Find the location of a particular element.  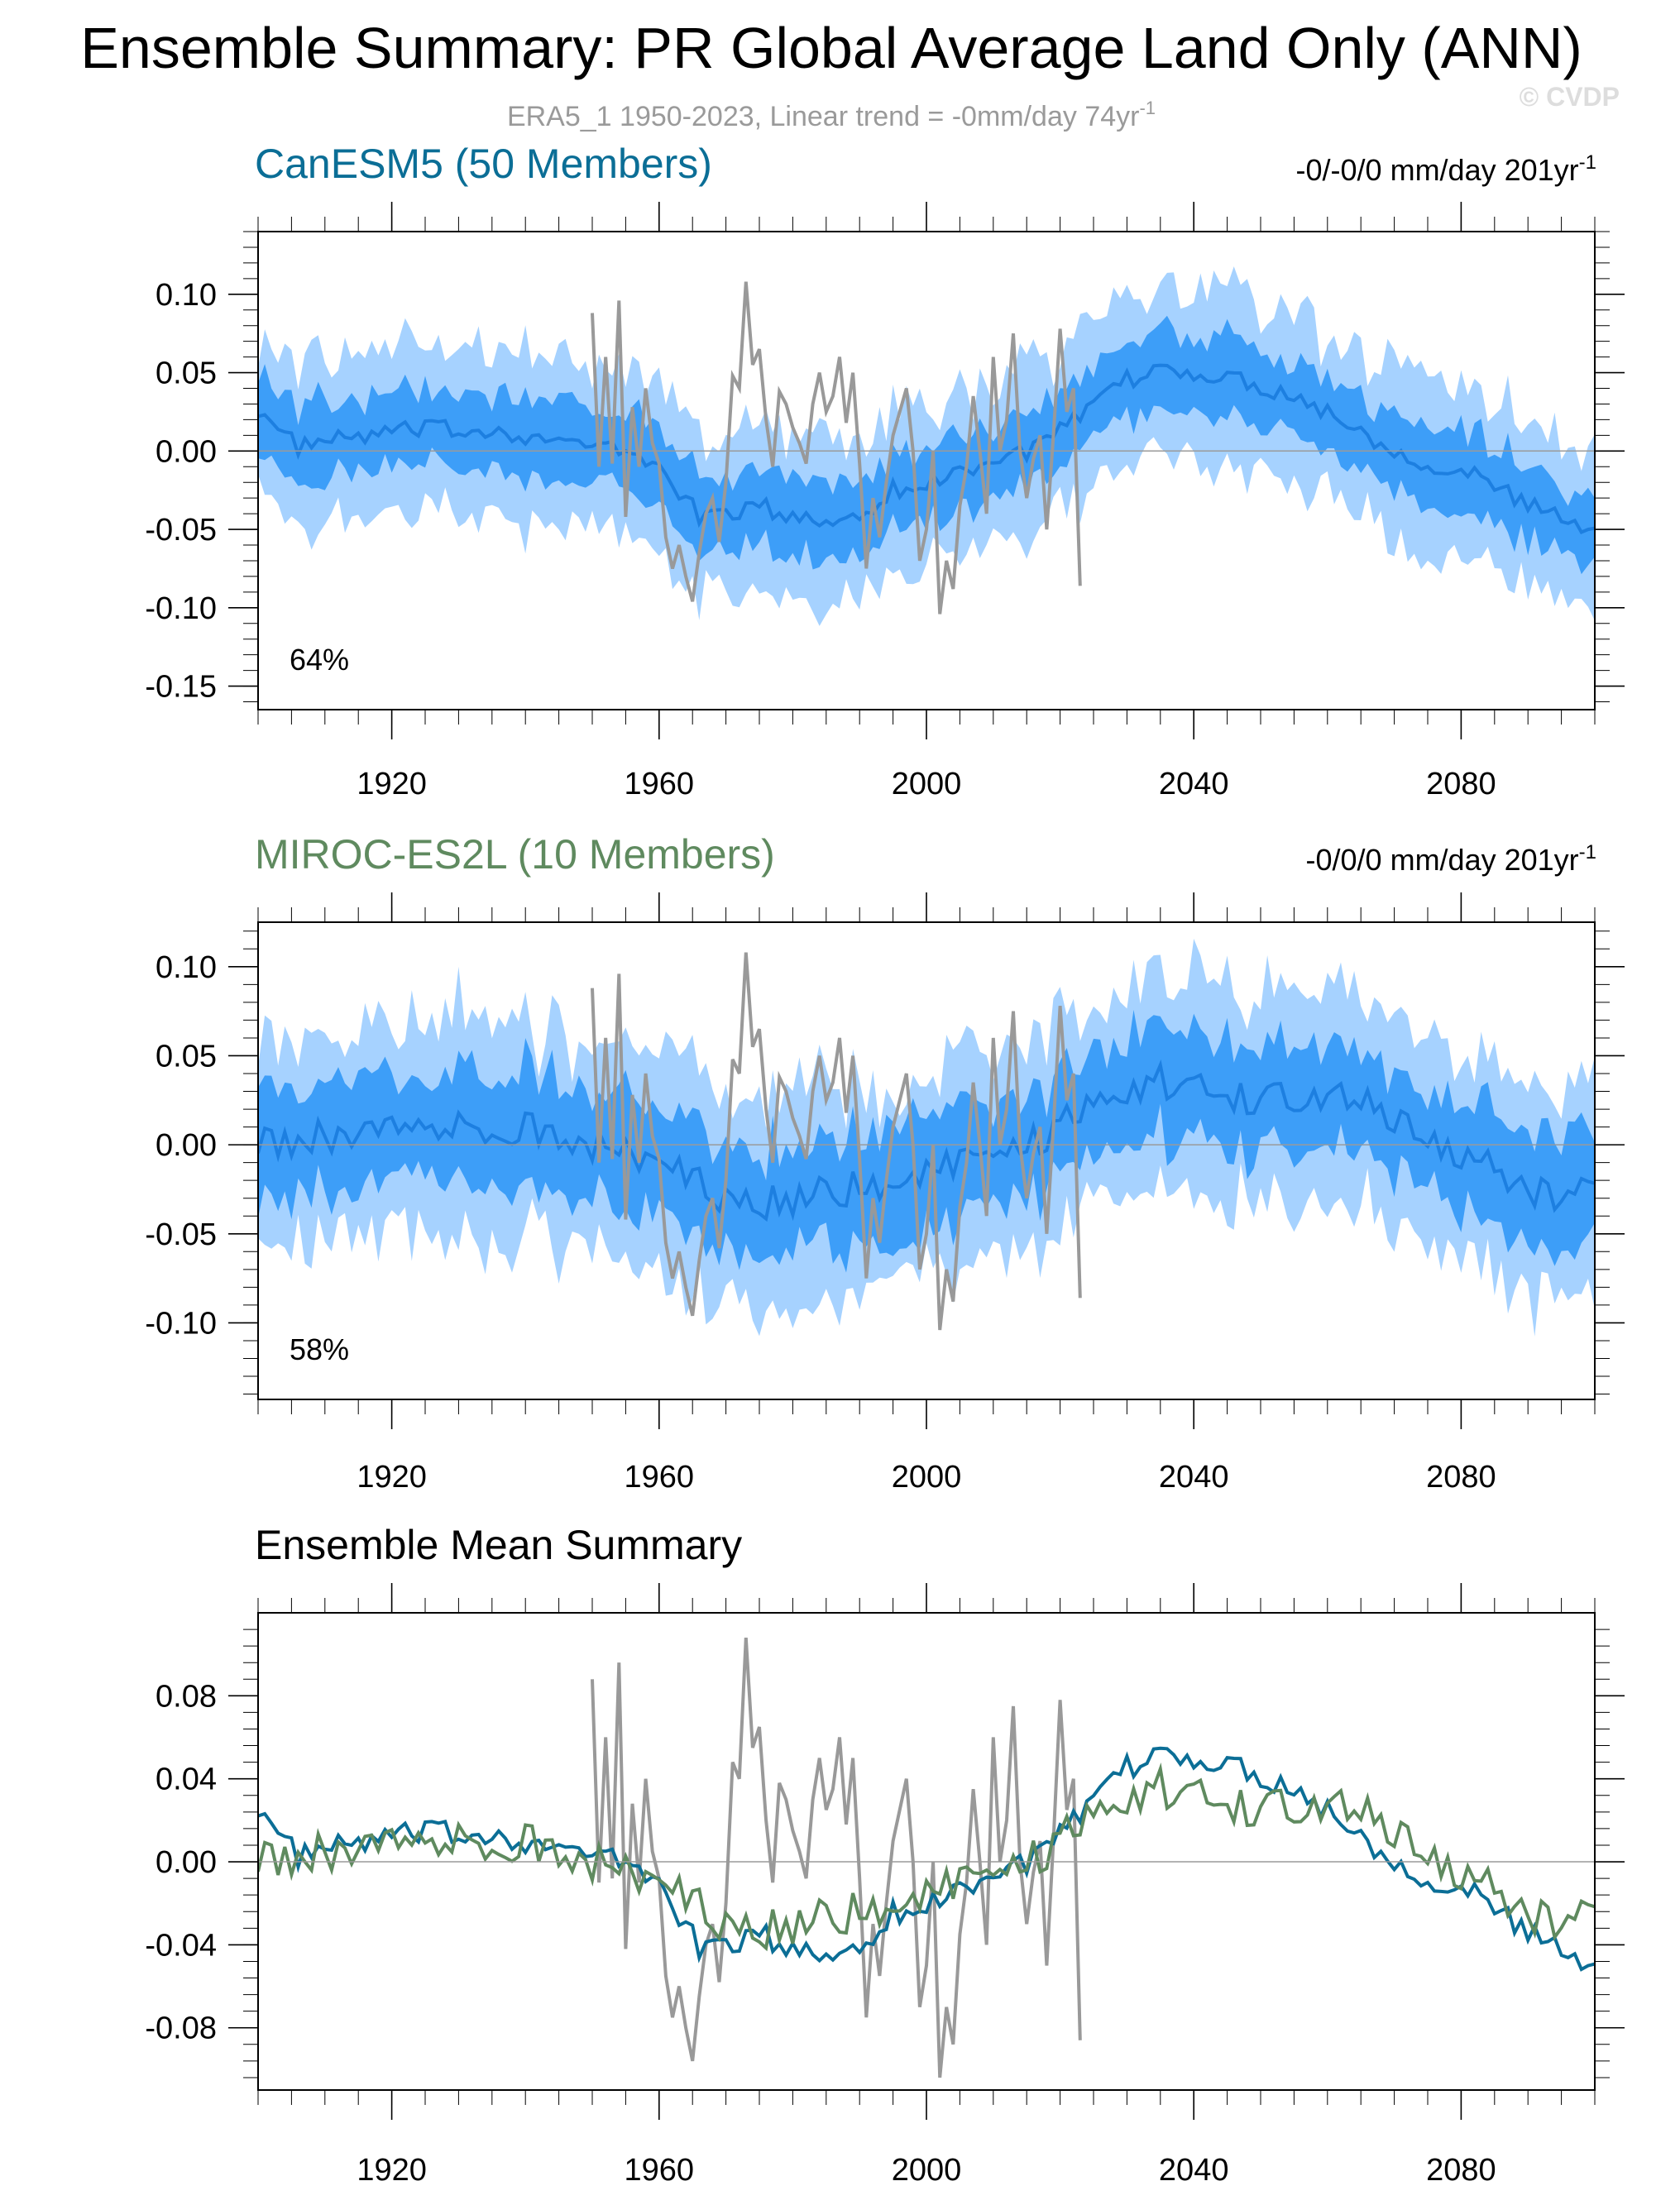

panel1-title: CanESM5 (50 Members) is located at coordinates (483, 164).